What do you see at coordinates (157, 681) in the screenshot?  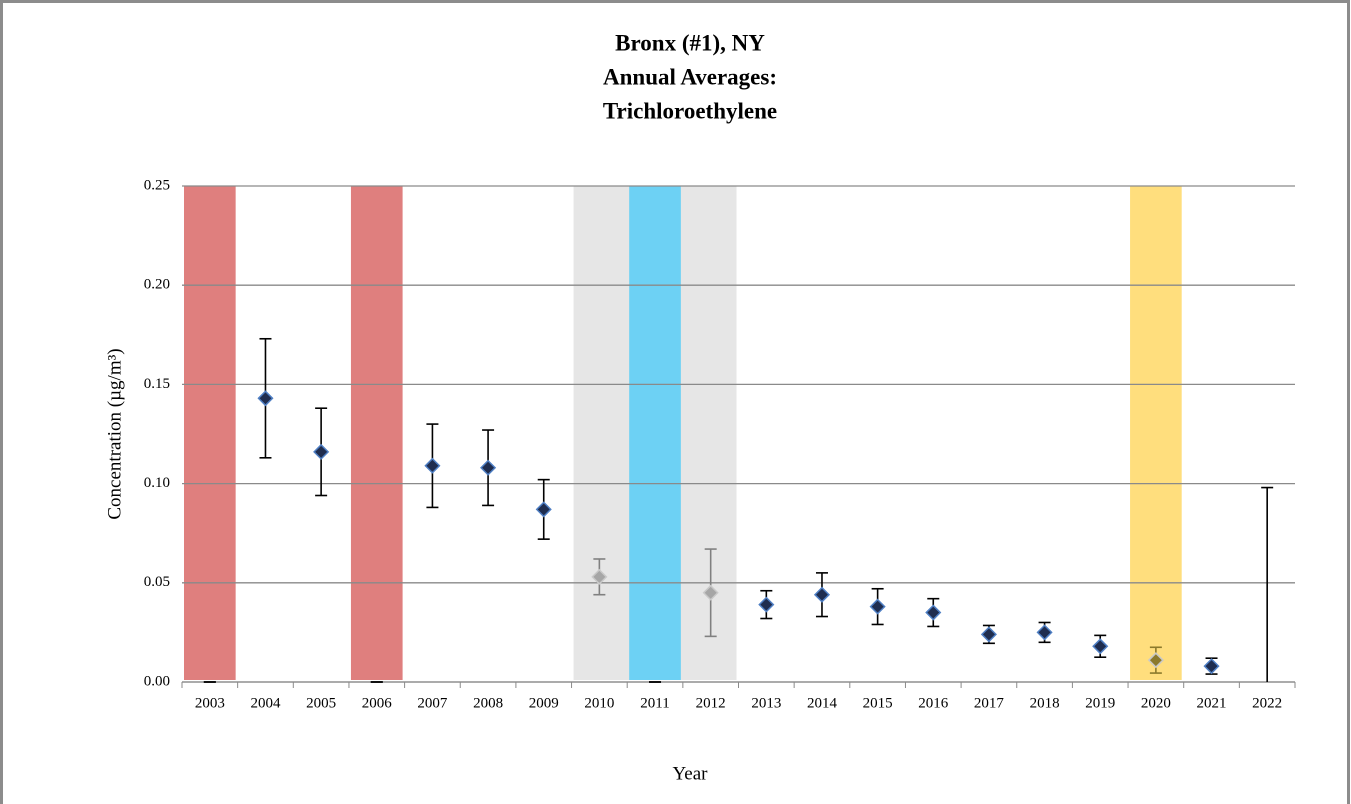 I see `y-tick-label: 0.00` at bounding box center [157, 681].